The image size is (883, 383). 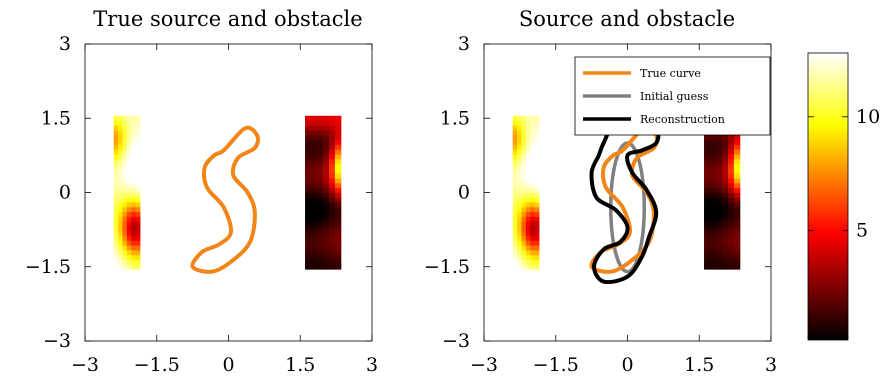 I want to click on y-tick-label: 1.5, so click(x=455, y=118).